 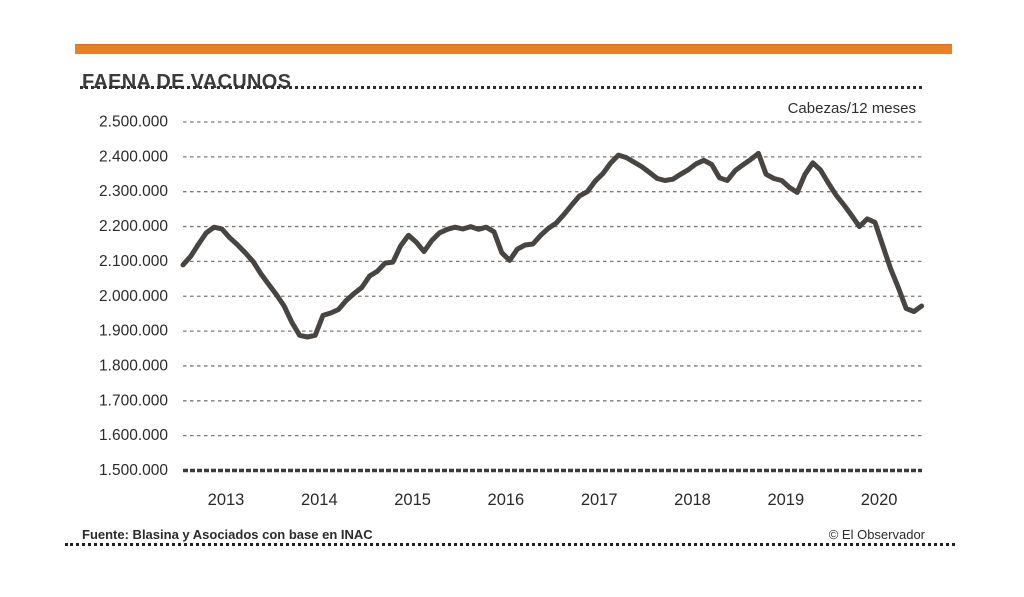 I want to click on y-axis-tick-label: 2.000.000, so click(x=133, y=296).